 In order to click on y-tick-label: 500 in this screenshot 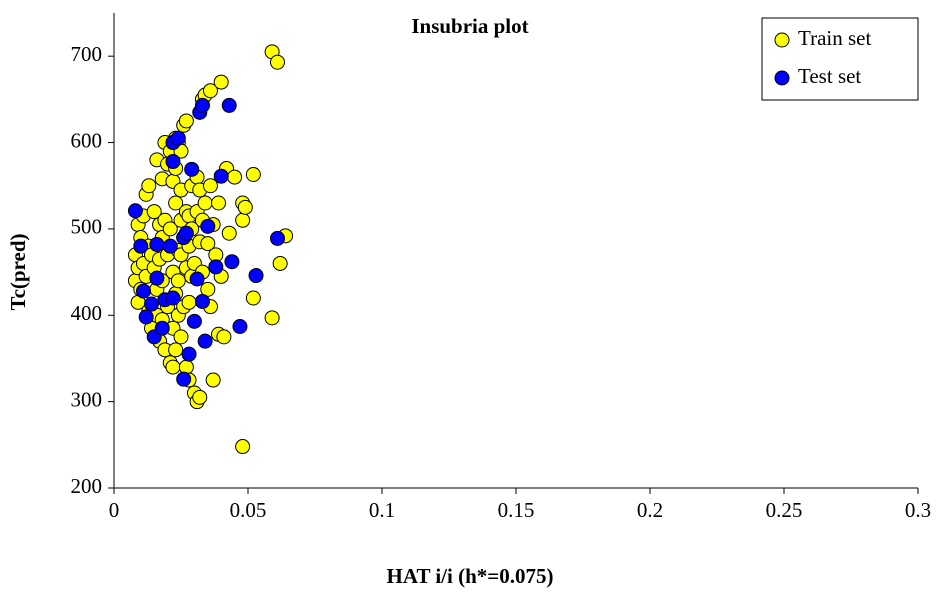, I will do `click(87, 227)`.